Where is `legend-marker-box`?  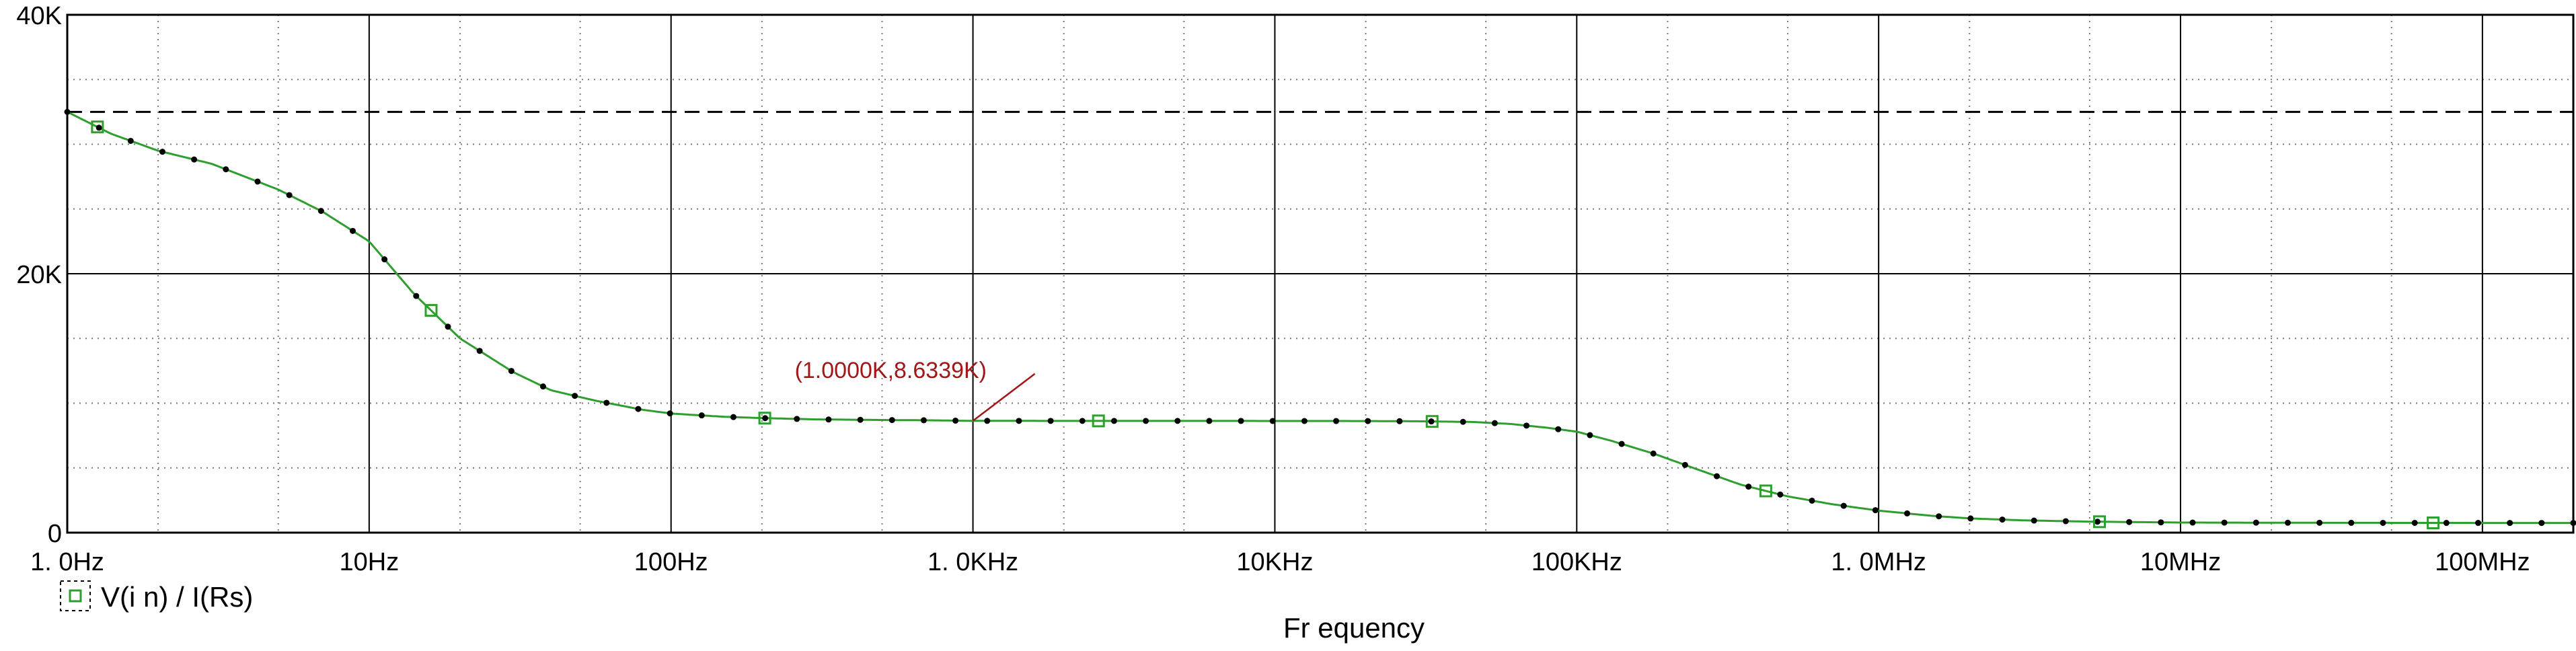 legend-marker-box is located at coordinates (75, 595).